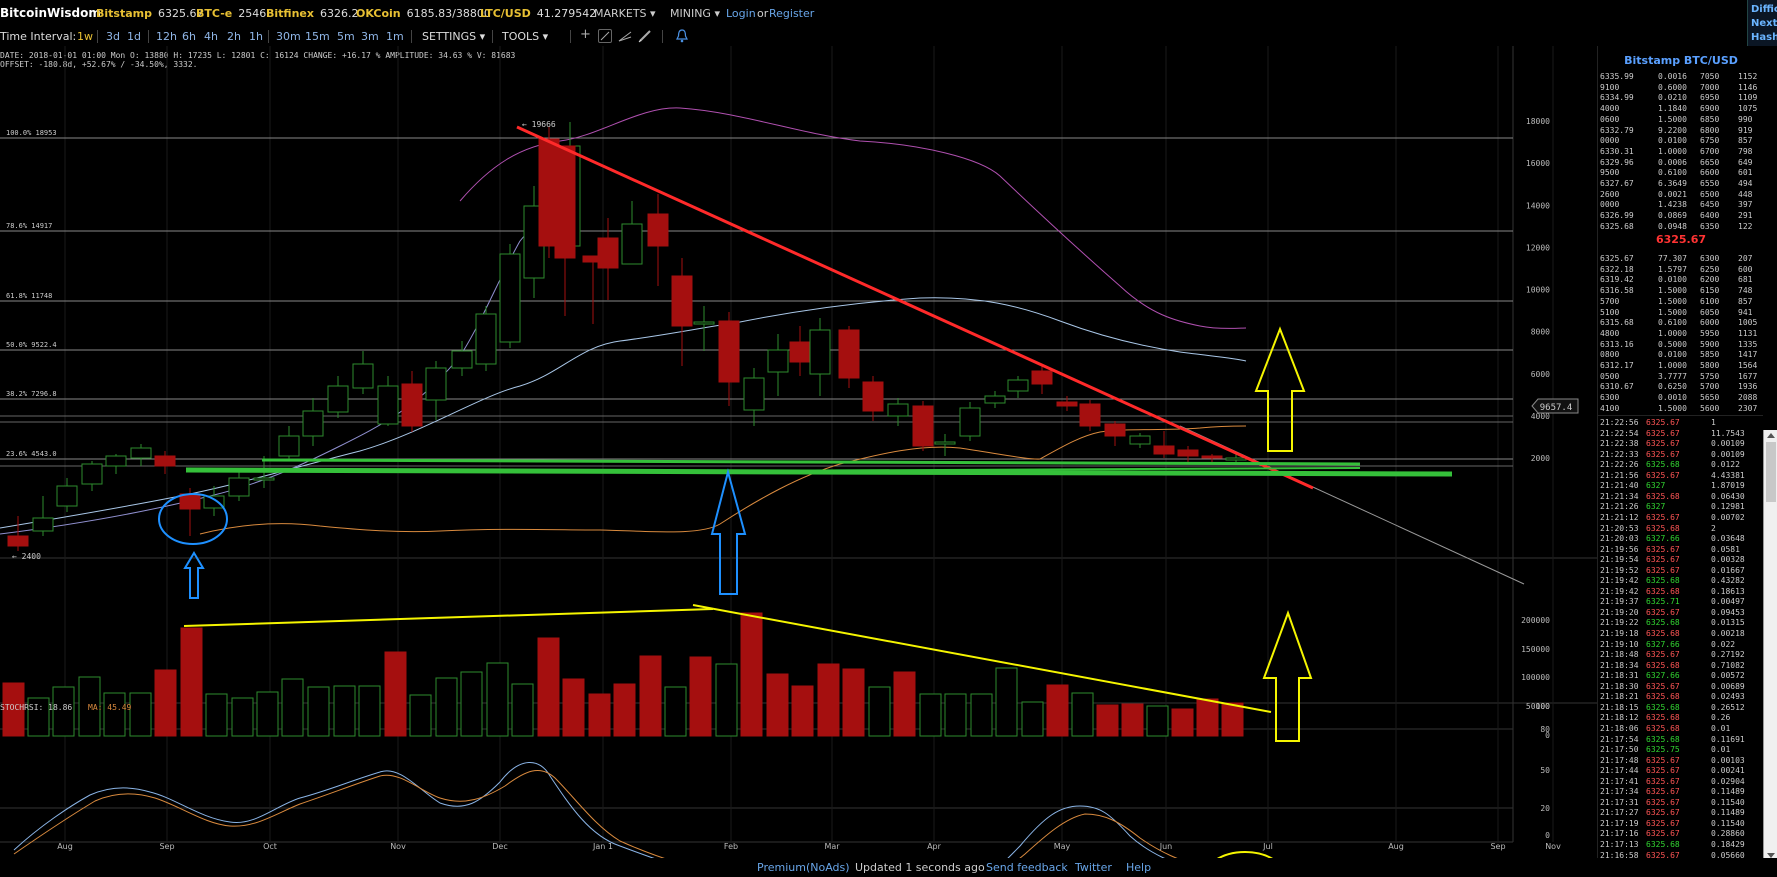 Image resolution: width=1777 pixels, height=877 pixels. What do you see at coordinates (1728, 444) in the screenshot?
I see `trade-amount: 0.00109` at bounding box center [1728, 444].